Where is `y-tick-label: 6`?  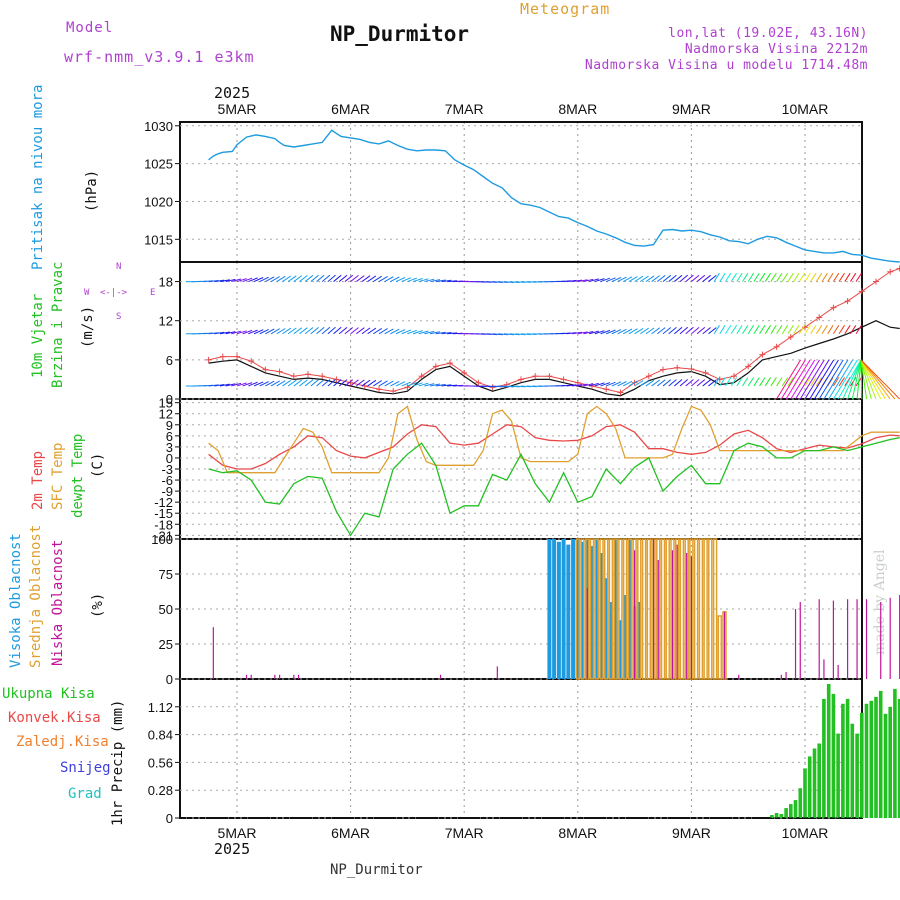 y-tick-label: 6 is located at coordinates (169, 360).